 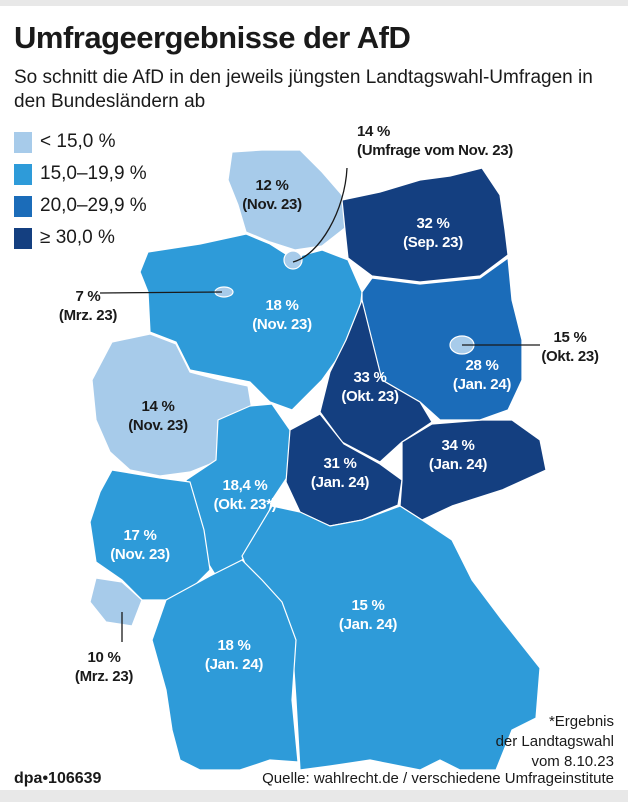 I want to click on label-saarland: 10 % (Mrz. 23), so click(x=104, y=667).